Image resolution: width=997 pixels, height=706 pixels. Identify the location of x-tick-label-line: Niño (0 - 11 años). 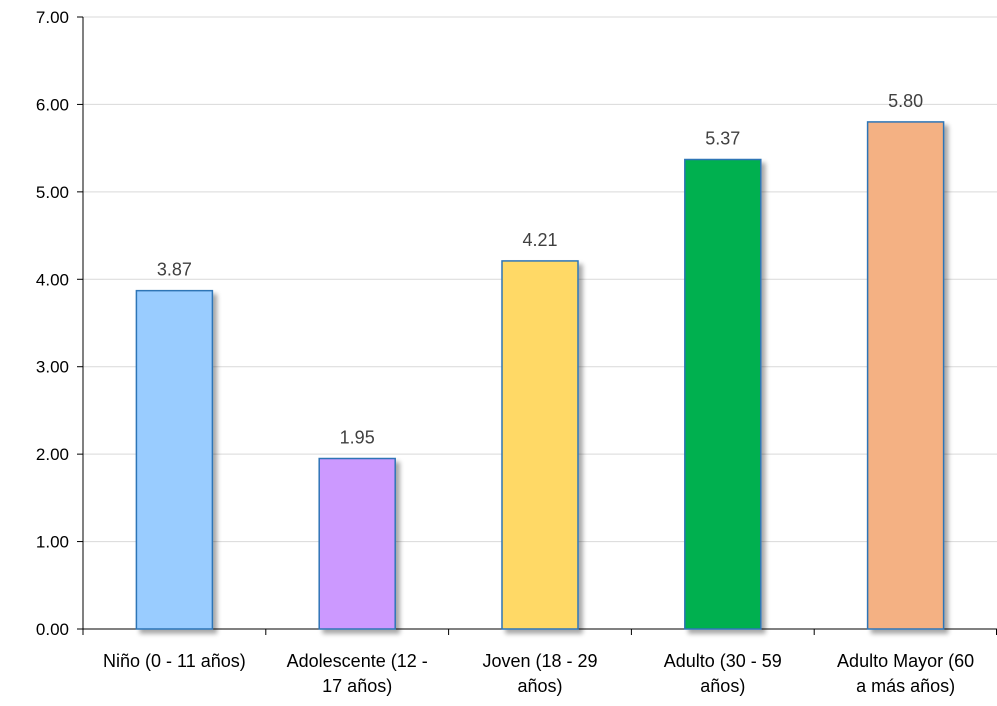
(174, 661).